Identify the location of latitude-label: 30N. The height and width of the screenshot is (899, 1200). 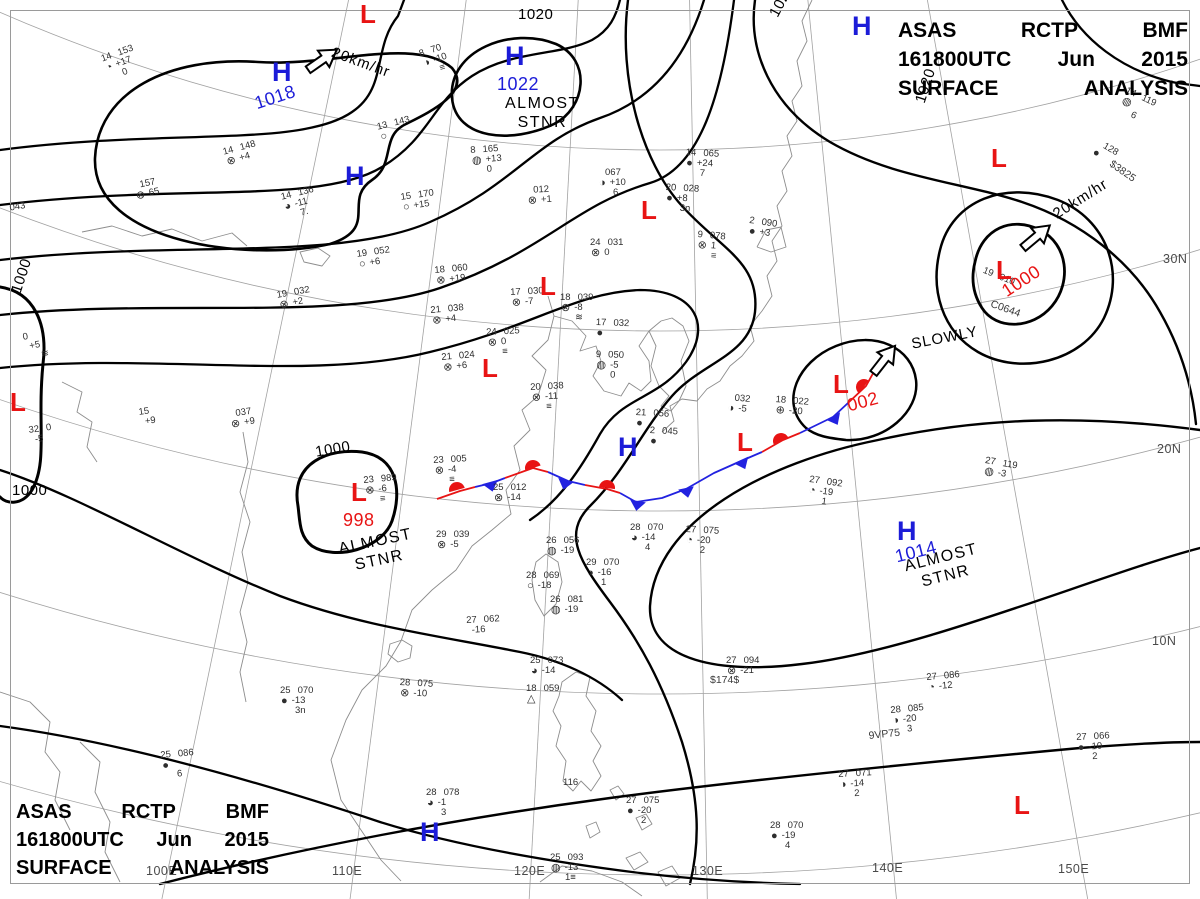
(1175, 259).